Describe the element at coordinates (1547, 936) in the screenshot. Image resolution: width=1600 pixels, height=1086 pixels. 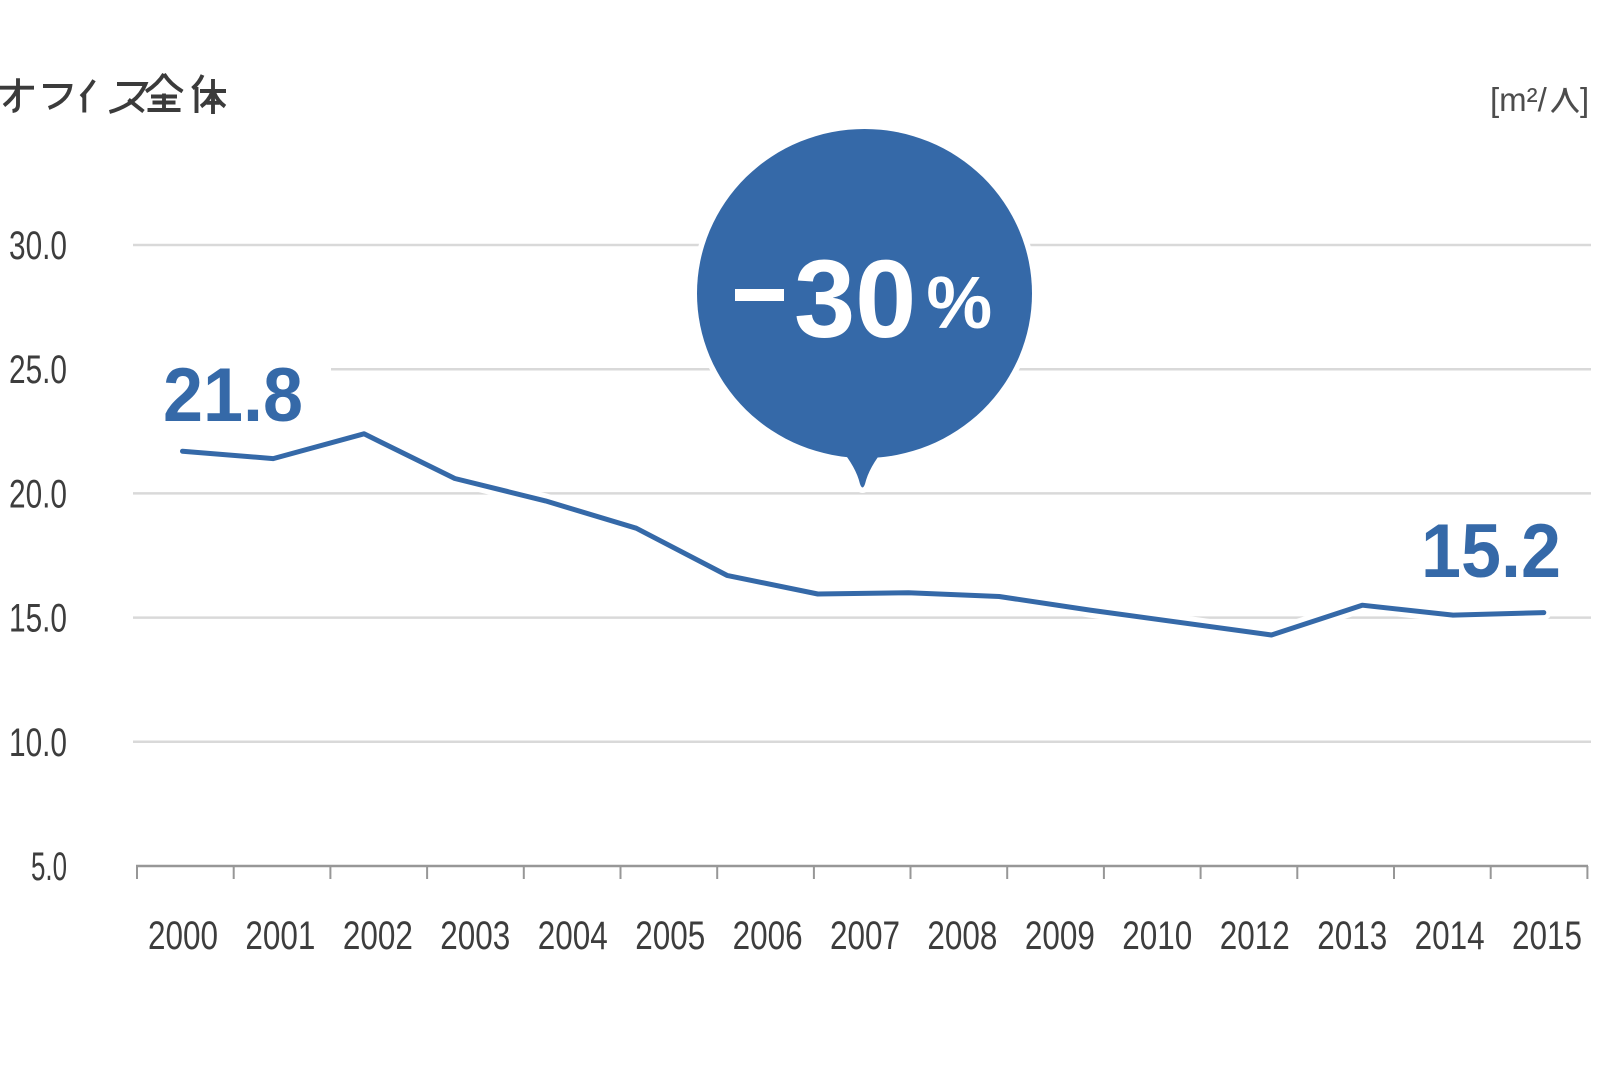
I see `svg-text: 2015` at that location.